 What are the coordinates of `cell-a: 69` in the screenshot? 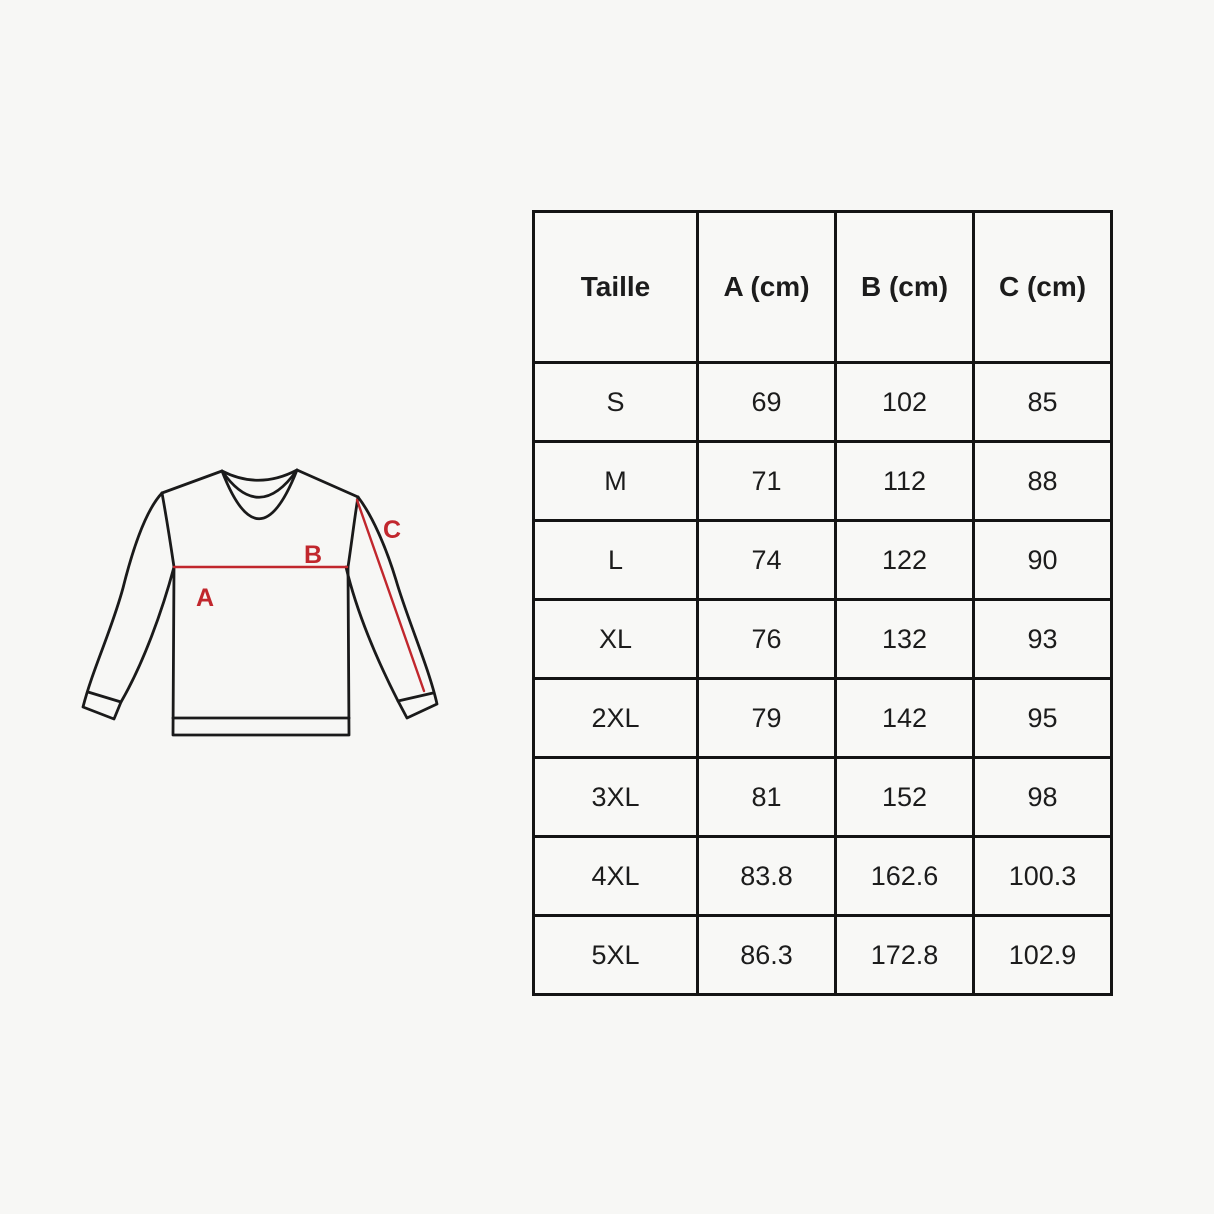 It's located at (766, 402).